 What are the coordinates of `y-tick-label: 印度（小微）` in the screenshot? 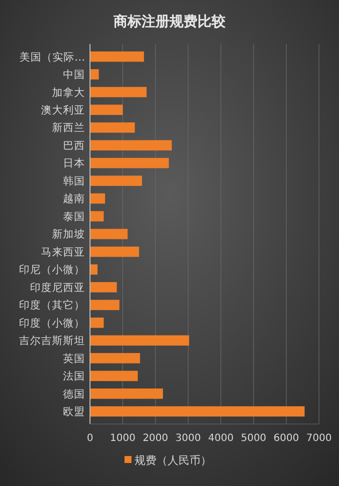 It's located at (52, 323).